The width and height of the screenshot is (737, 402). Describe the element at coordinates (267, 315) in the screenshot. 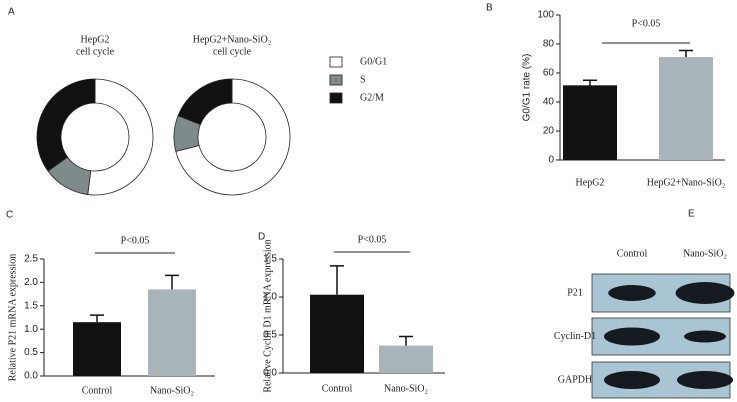

I see `y-axis-label: Relative Cyclin D1 mRNA expression` at that location.